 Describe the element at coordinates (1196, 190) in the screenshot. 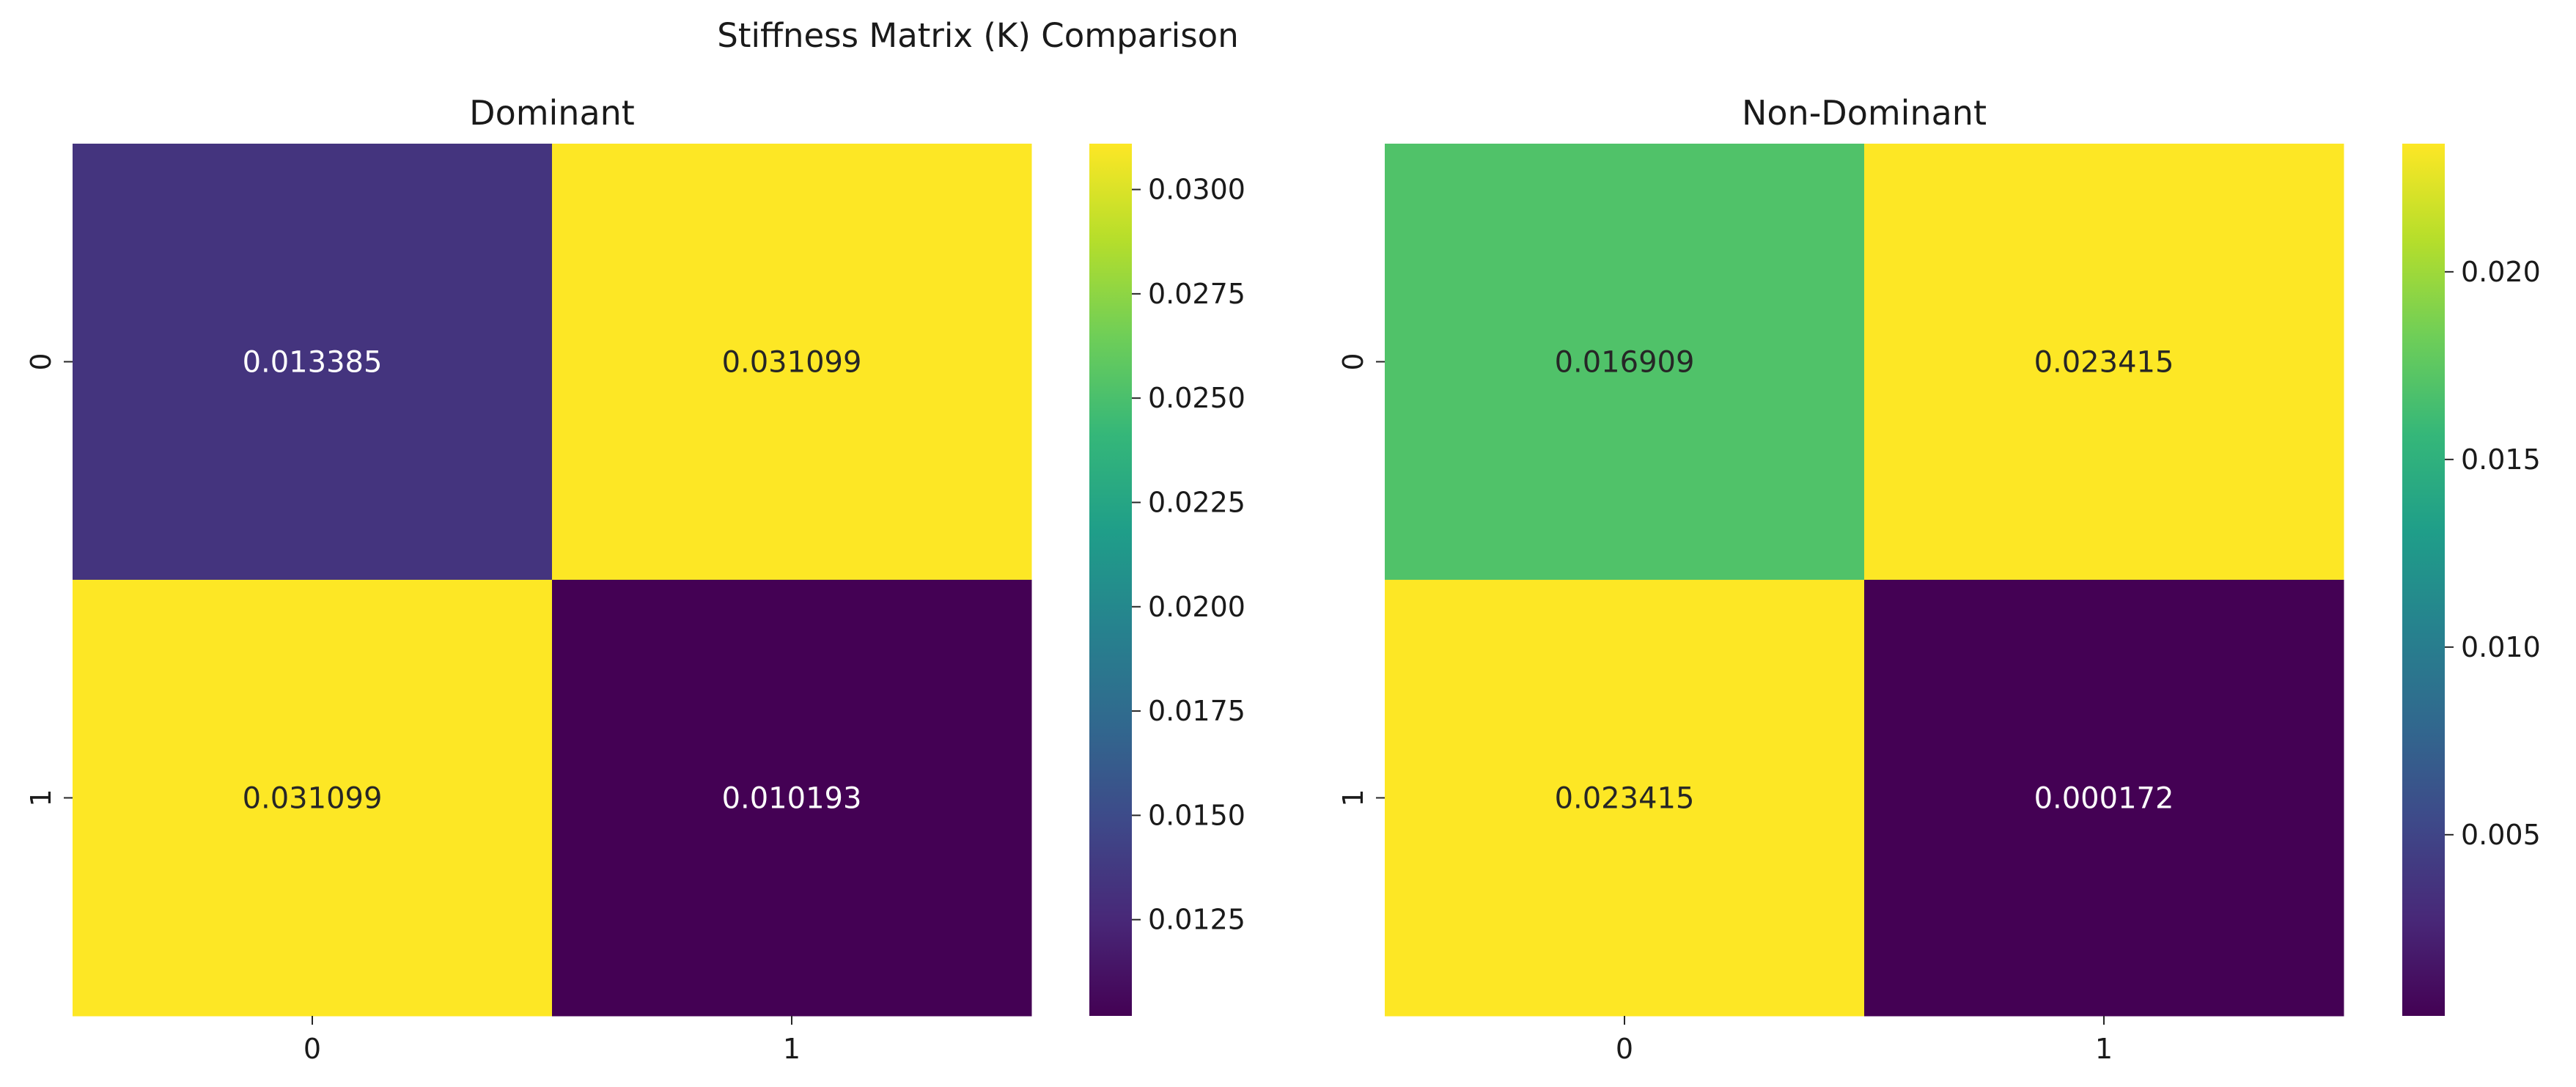

I see `colorbar-tick-label: 0.0300` at that location.